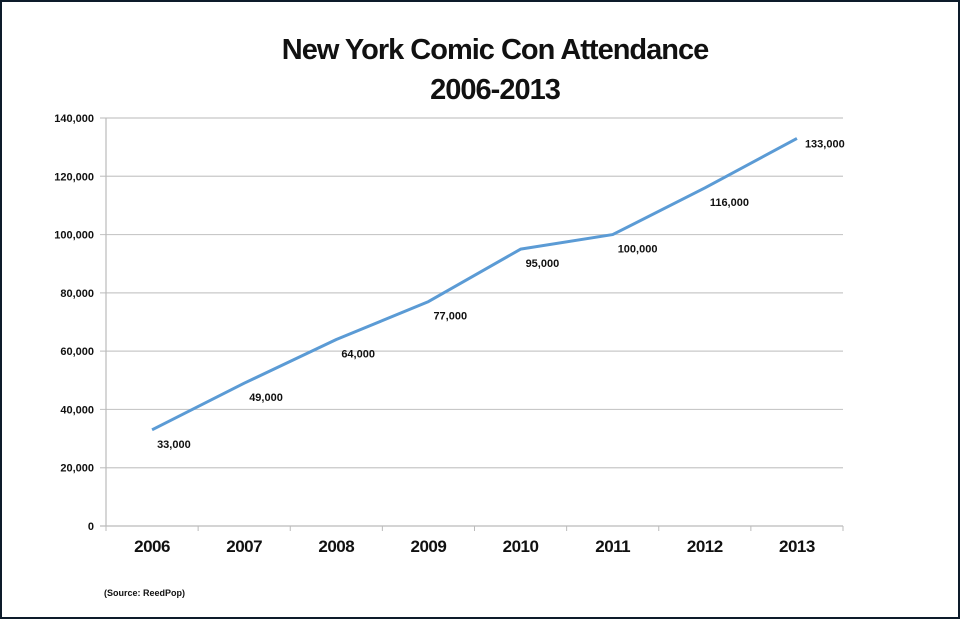 Image resolution: width=960 pixels, height=619 pixels. I want to click on x-tick-label: 2008, so click(336, 546).